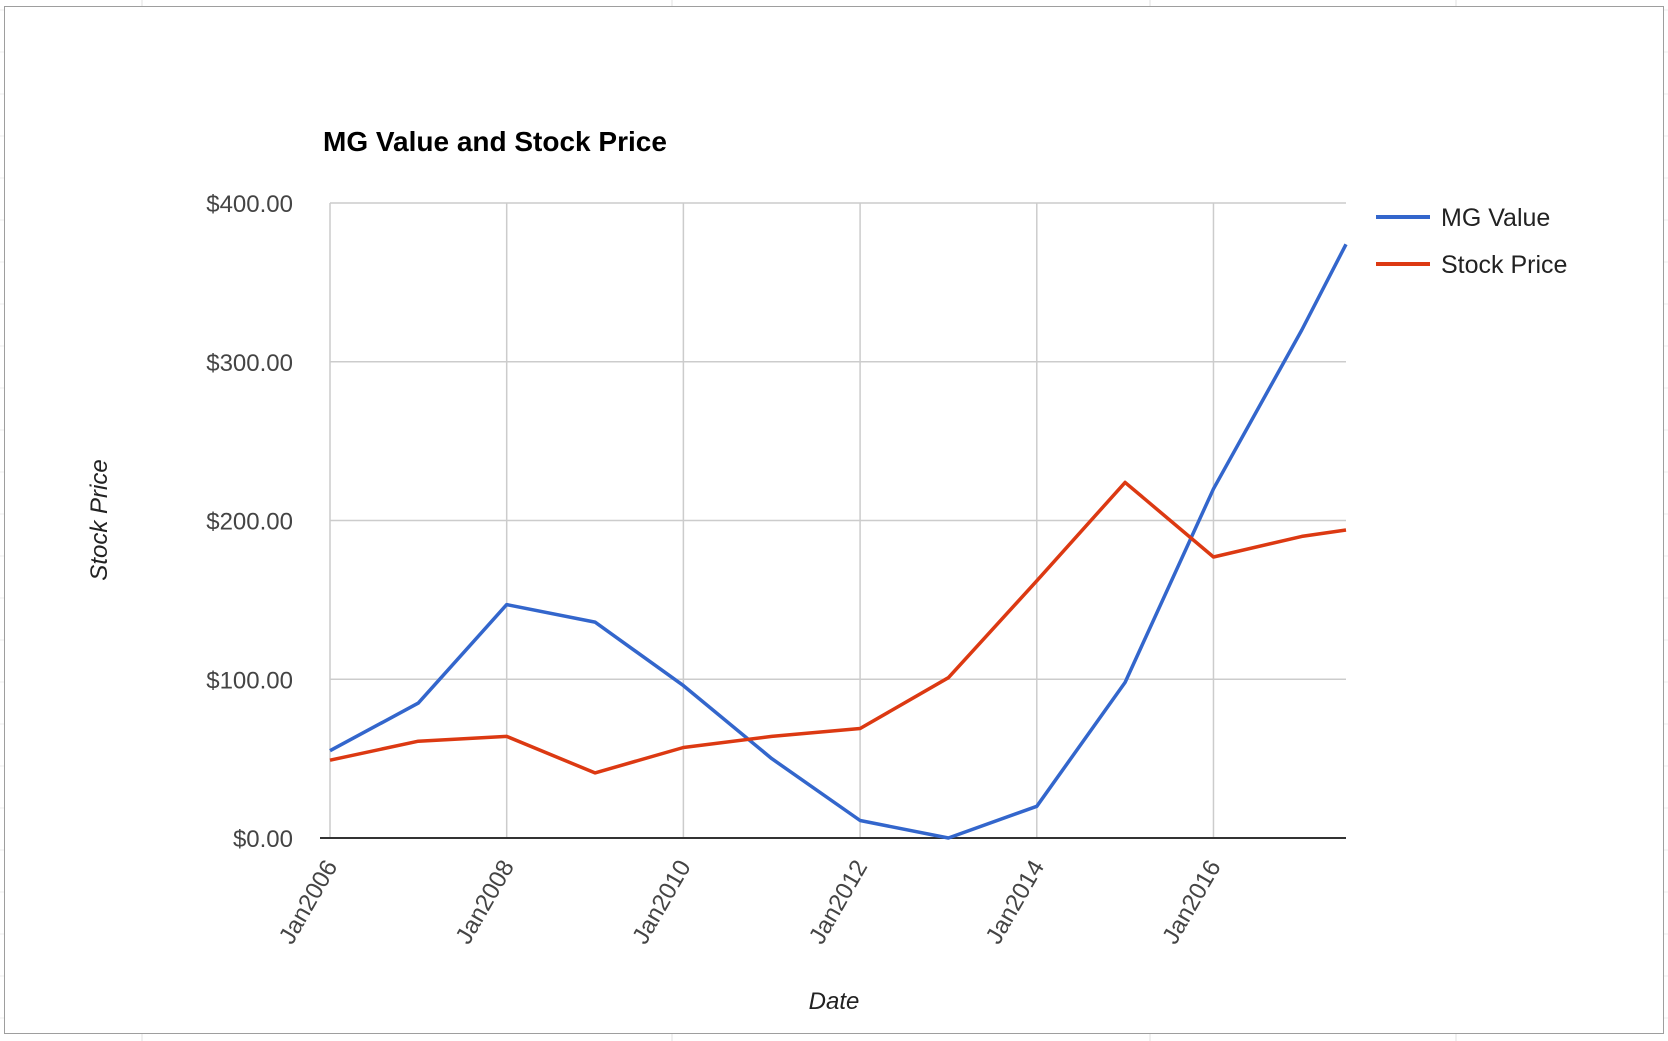 Image resolution: width=1668 pixels, height=1041 pixels. What do you see at coordinates (1504, 265) in the screenshot?
I see `legend-label: Stock Price` at bounding box center [1504, 265].